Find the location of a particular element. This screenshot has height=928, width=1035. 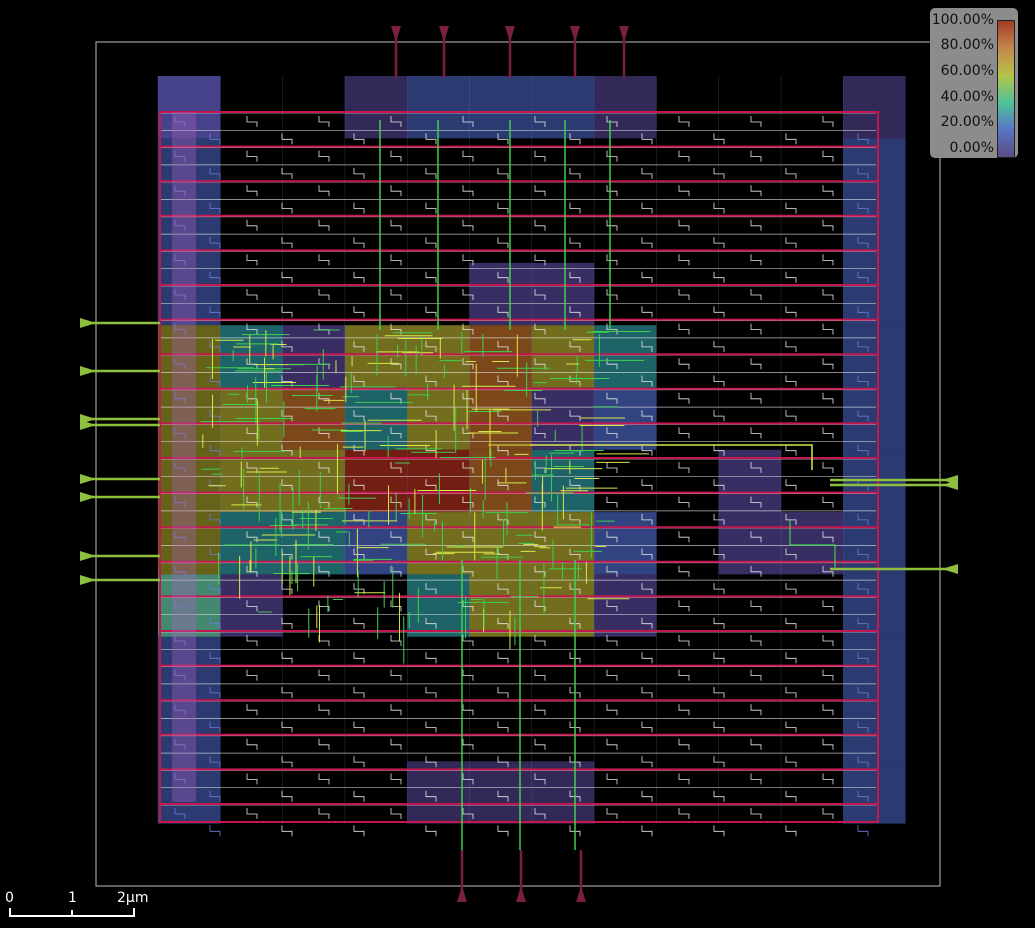

legend-label: 40.00% is located at coordinates (967, 97).